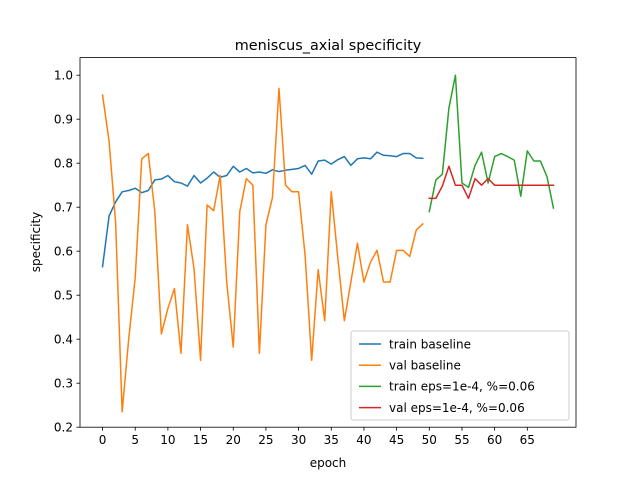  Describe the element at coordinates (331, 440) in the screenshot. I see `x-tick-label: 35` at that location.